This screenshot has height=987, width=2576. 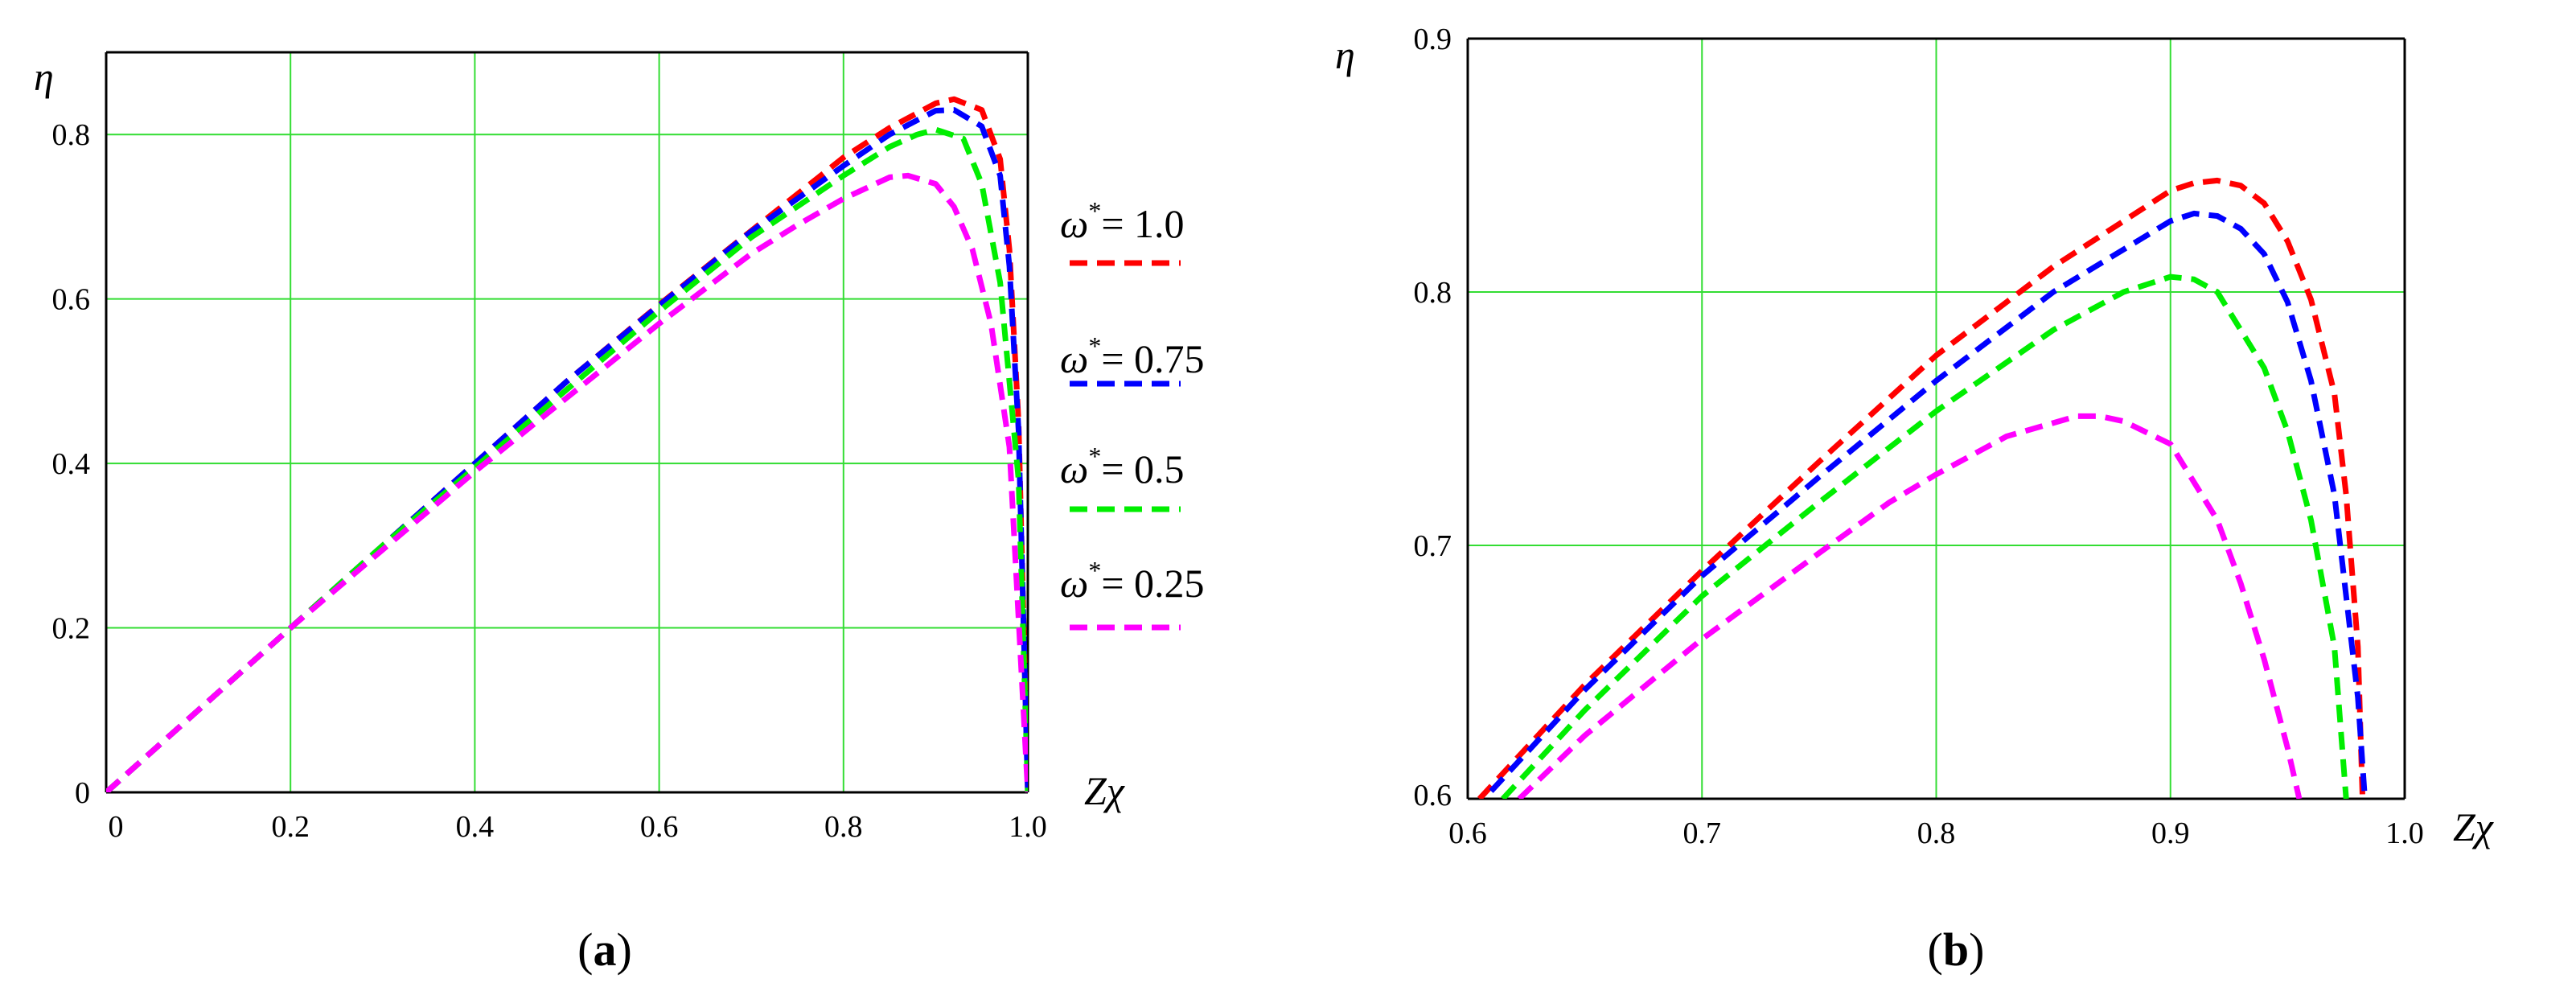 What do you see at coordinates (82, 793) in the screenshot?
I see `y-tick-label: 0` at bounding box center [82, 793].